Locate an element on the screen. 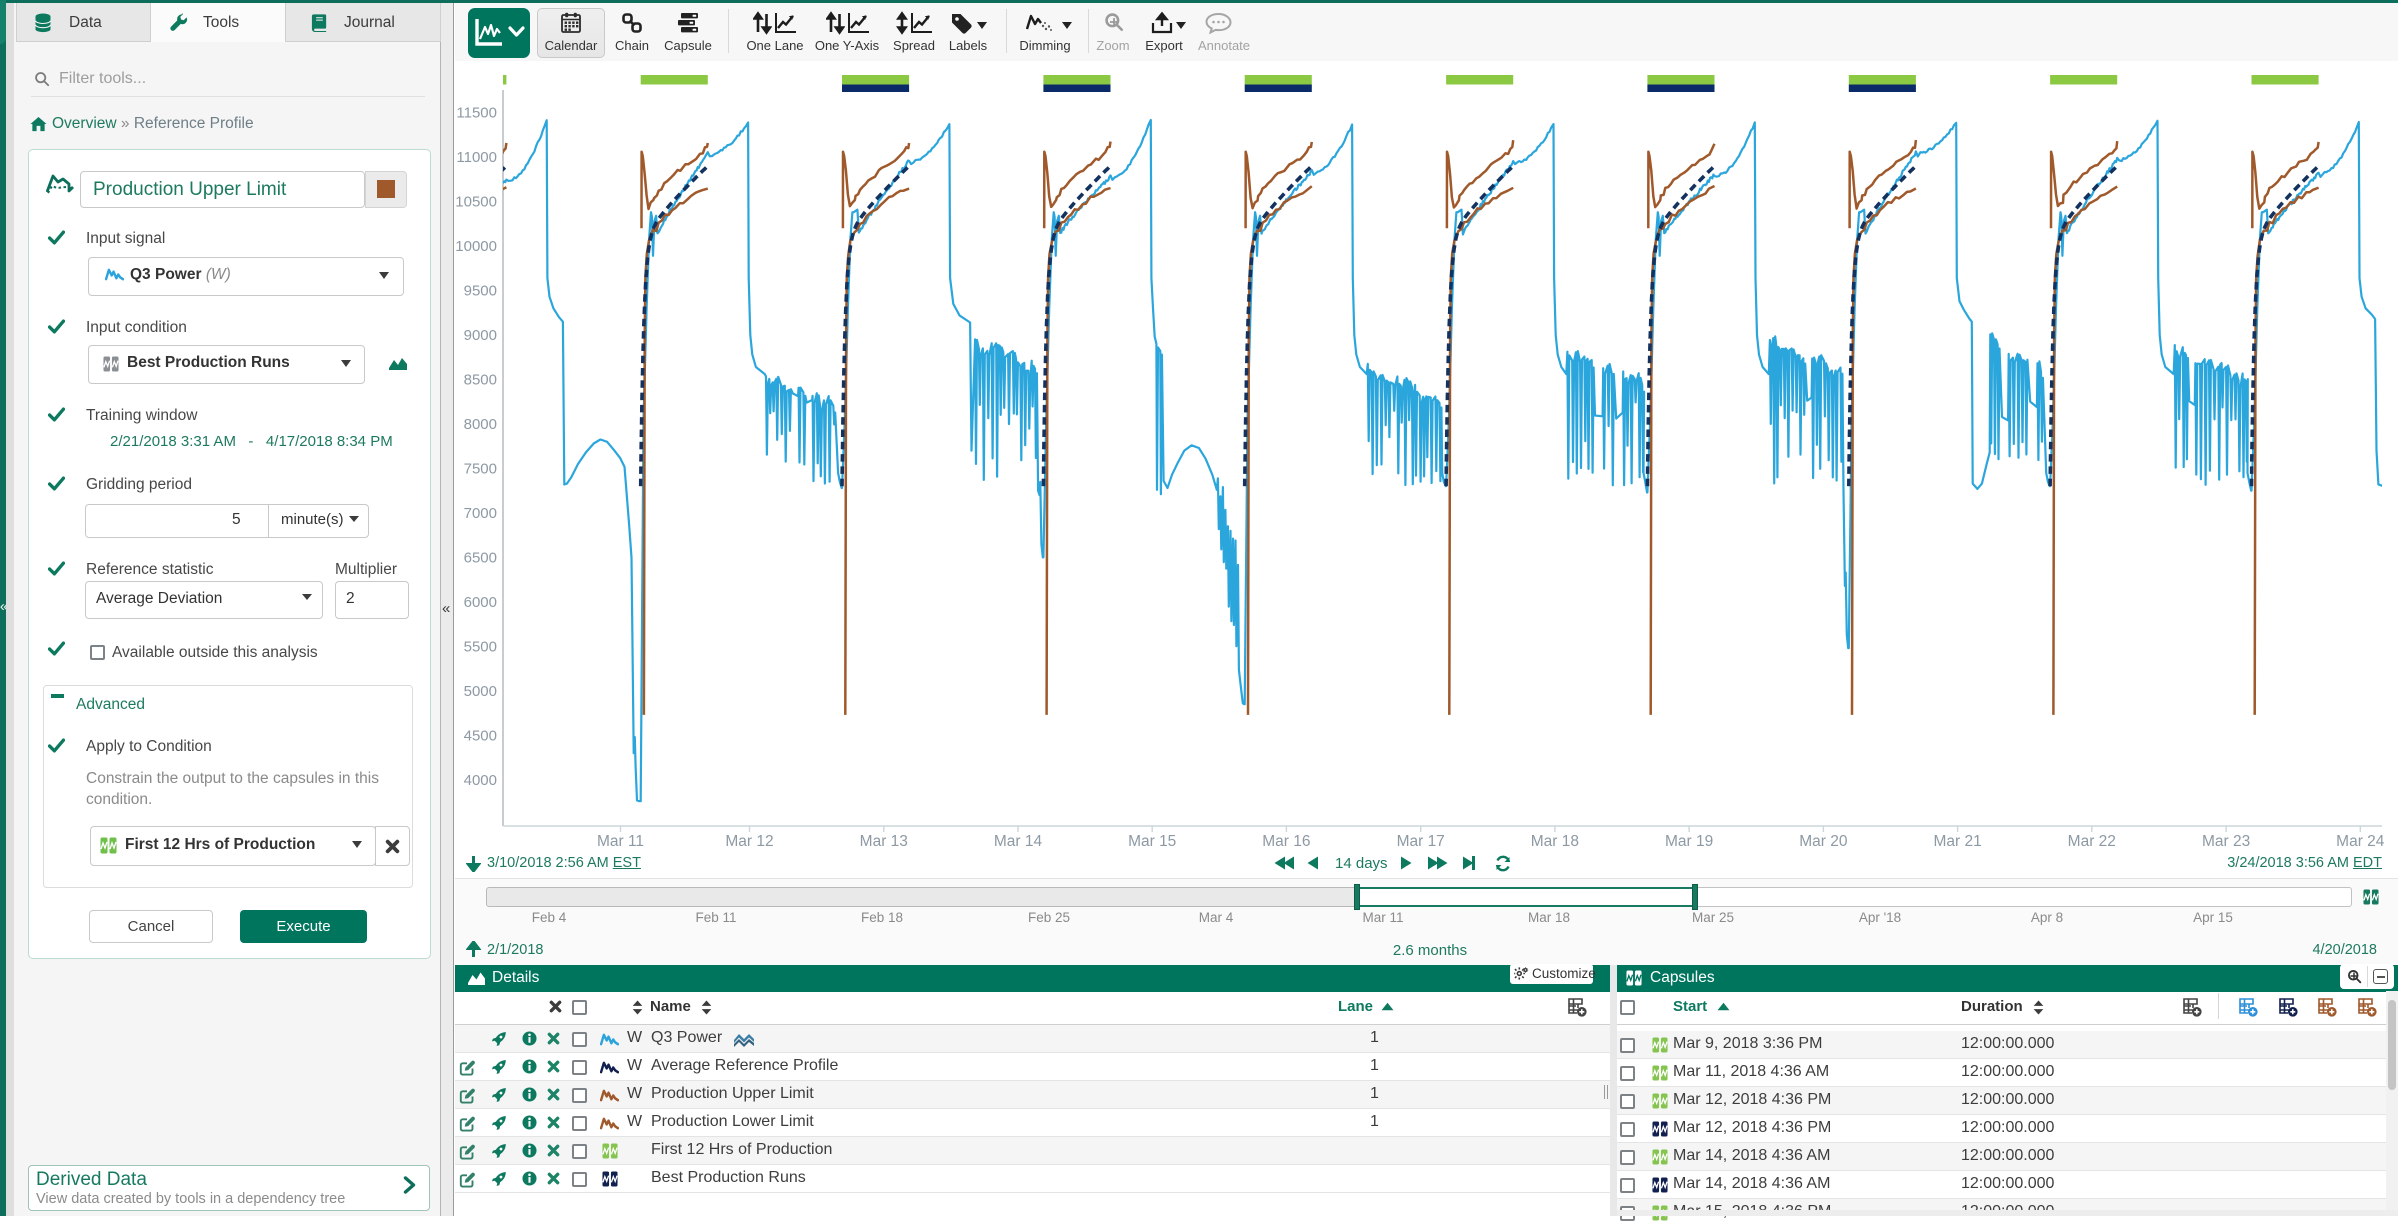  svg-text: Mar 17 is located at coordinates (1421, 841).